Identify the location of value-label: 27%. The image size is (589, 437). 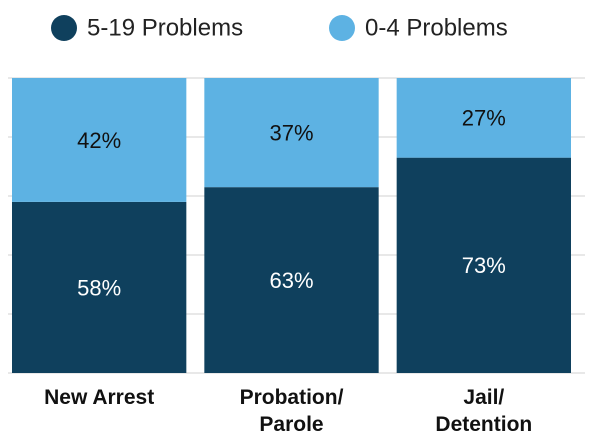
(484, 118).